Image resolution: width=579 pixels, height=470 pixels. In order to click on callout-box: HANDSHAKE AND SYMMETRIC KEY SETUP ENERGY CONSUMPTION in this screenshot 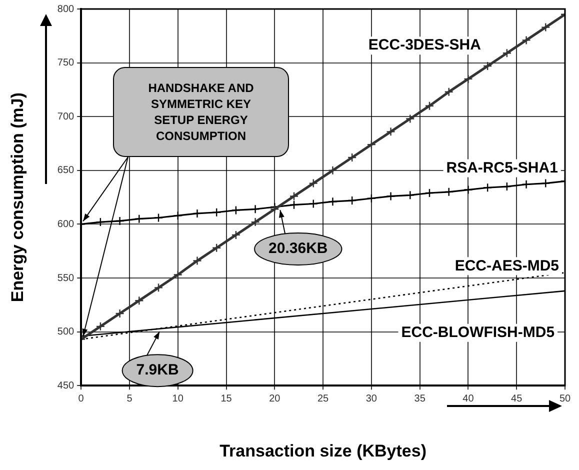, I will do `click(201, 112)`.